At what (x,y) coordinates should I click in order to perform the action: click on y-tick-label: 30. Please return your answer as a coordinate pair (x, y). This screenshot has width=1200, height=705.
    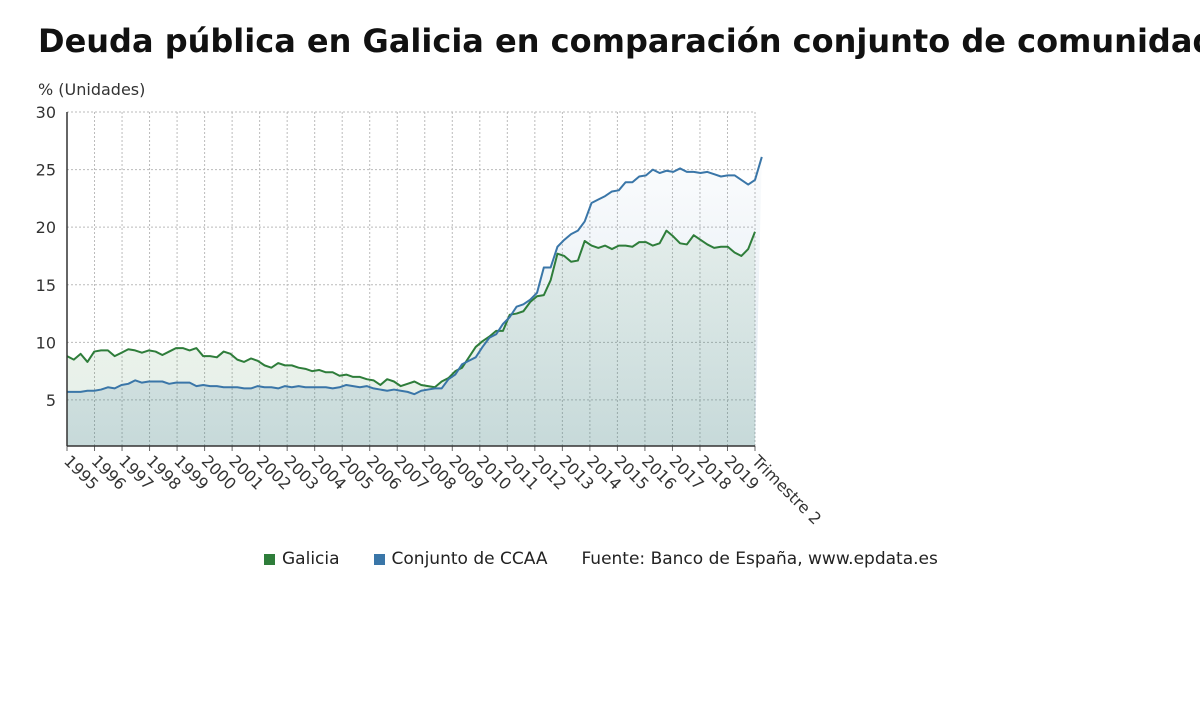
    Looking at the image, I should click on (46, 112).